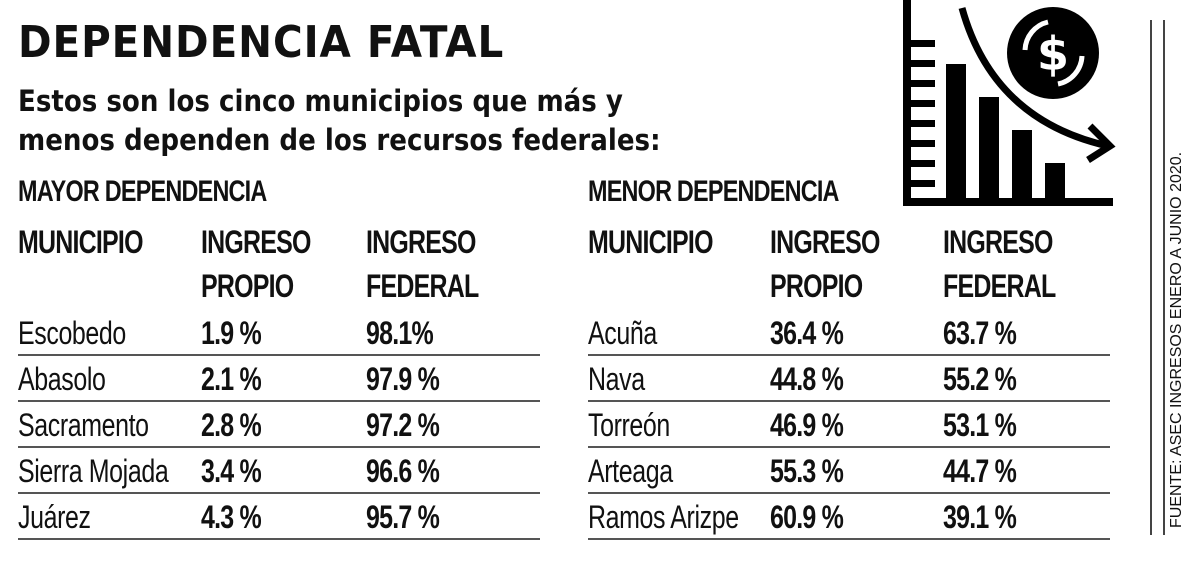 This screenshot has width=1200, height=564. I want to click on ingreso-federal-cell: 63.7 %, so click(980, 333).